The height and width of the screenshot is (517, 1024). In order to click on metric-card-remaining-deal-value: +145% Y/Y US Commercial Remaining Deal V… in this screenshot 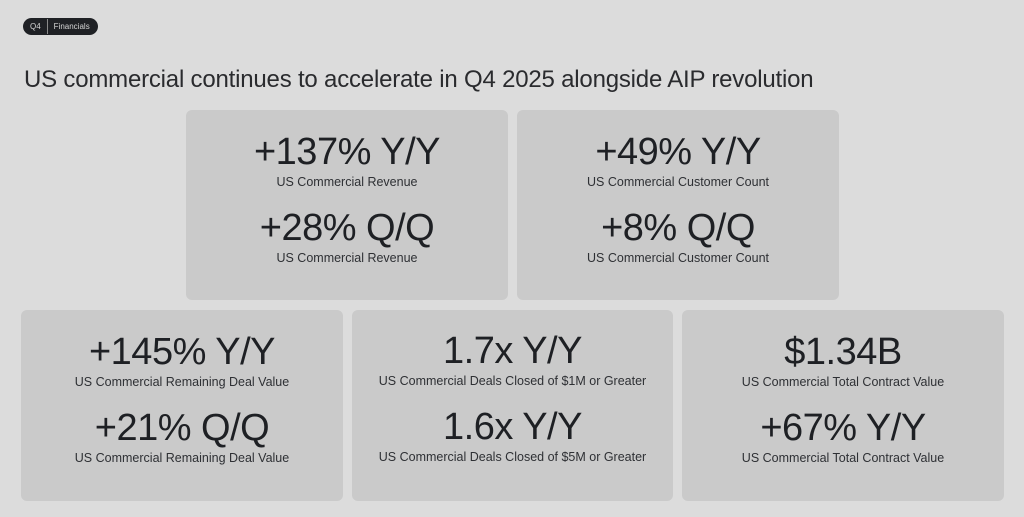, I will do `click(182, 405)`.